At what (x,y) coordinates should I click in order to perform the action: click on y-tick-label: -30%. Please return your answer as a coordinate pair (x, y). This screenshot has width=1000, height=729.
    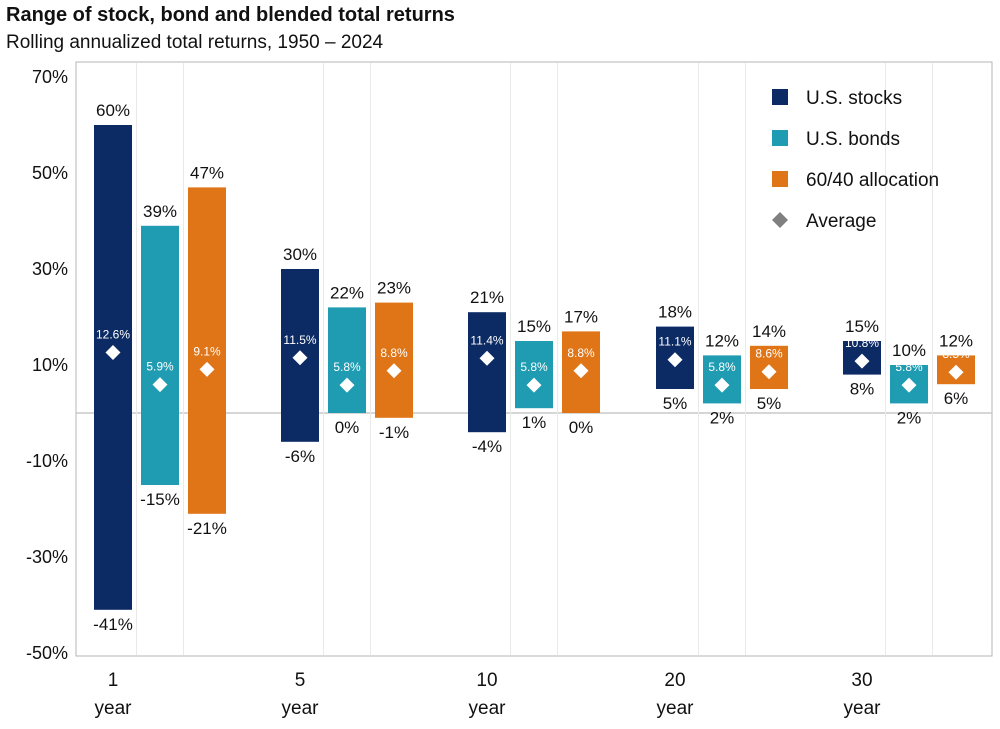
    Looking at the image, I should click on (47, 557).